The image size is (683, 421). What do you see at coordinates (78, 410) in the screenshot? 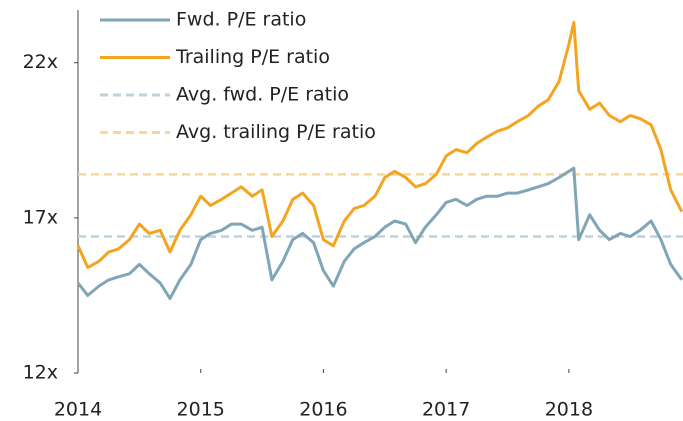
I see `x-tick-label: 2014` at bounding box center [78, 410].